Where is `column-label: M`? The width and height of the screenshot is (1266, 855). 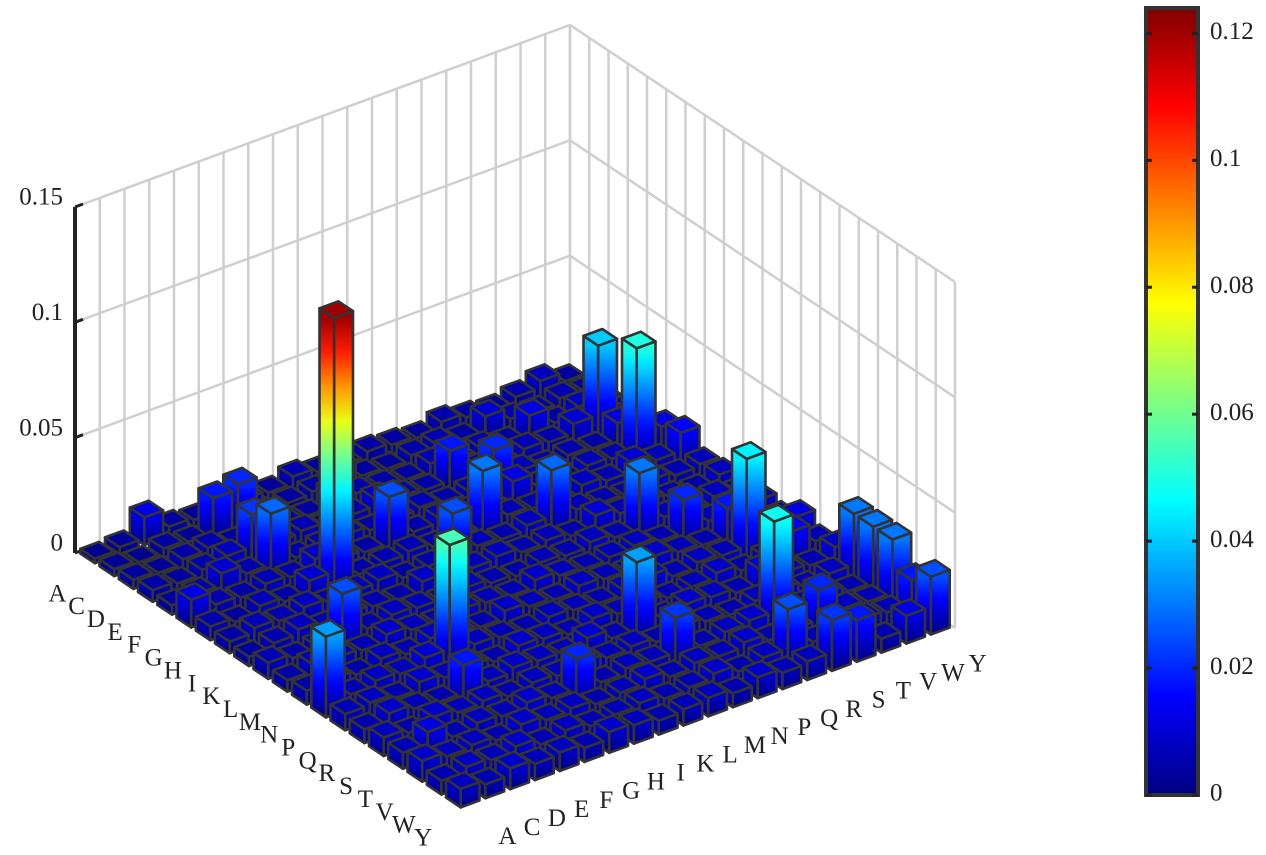
column-label: M is located at coordinates (755, 745).